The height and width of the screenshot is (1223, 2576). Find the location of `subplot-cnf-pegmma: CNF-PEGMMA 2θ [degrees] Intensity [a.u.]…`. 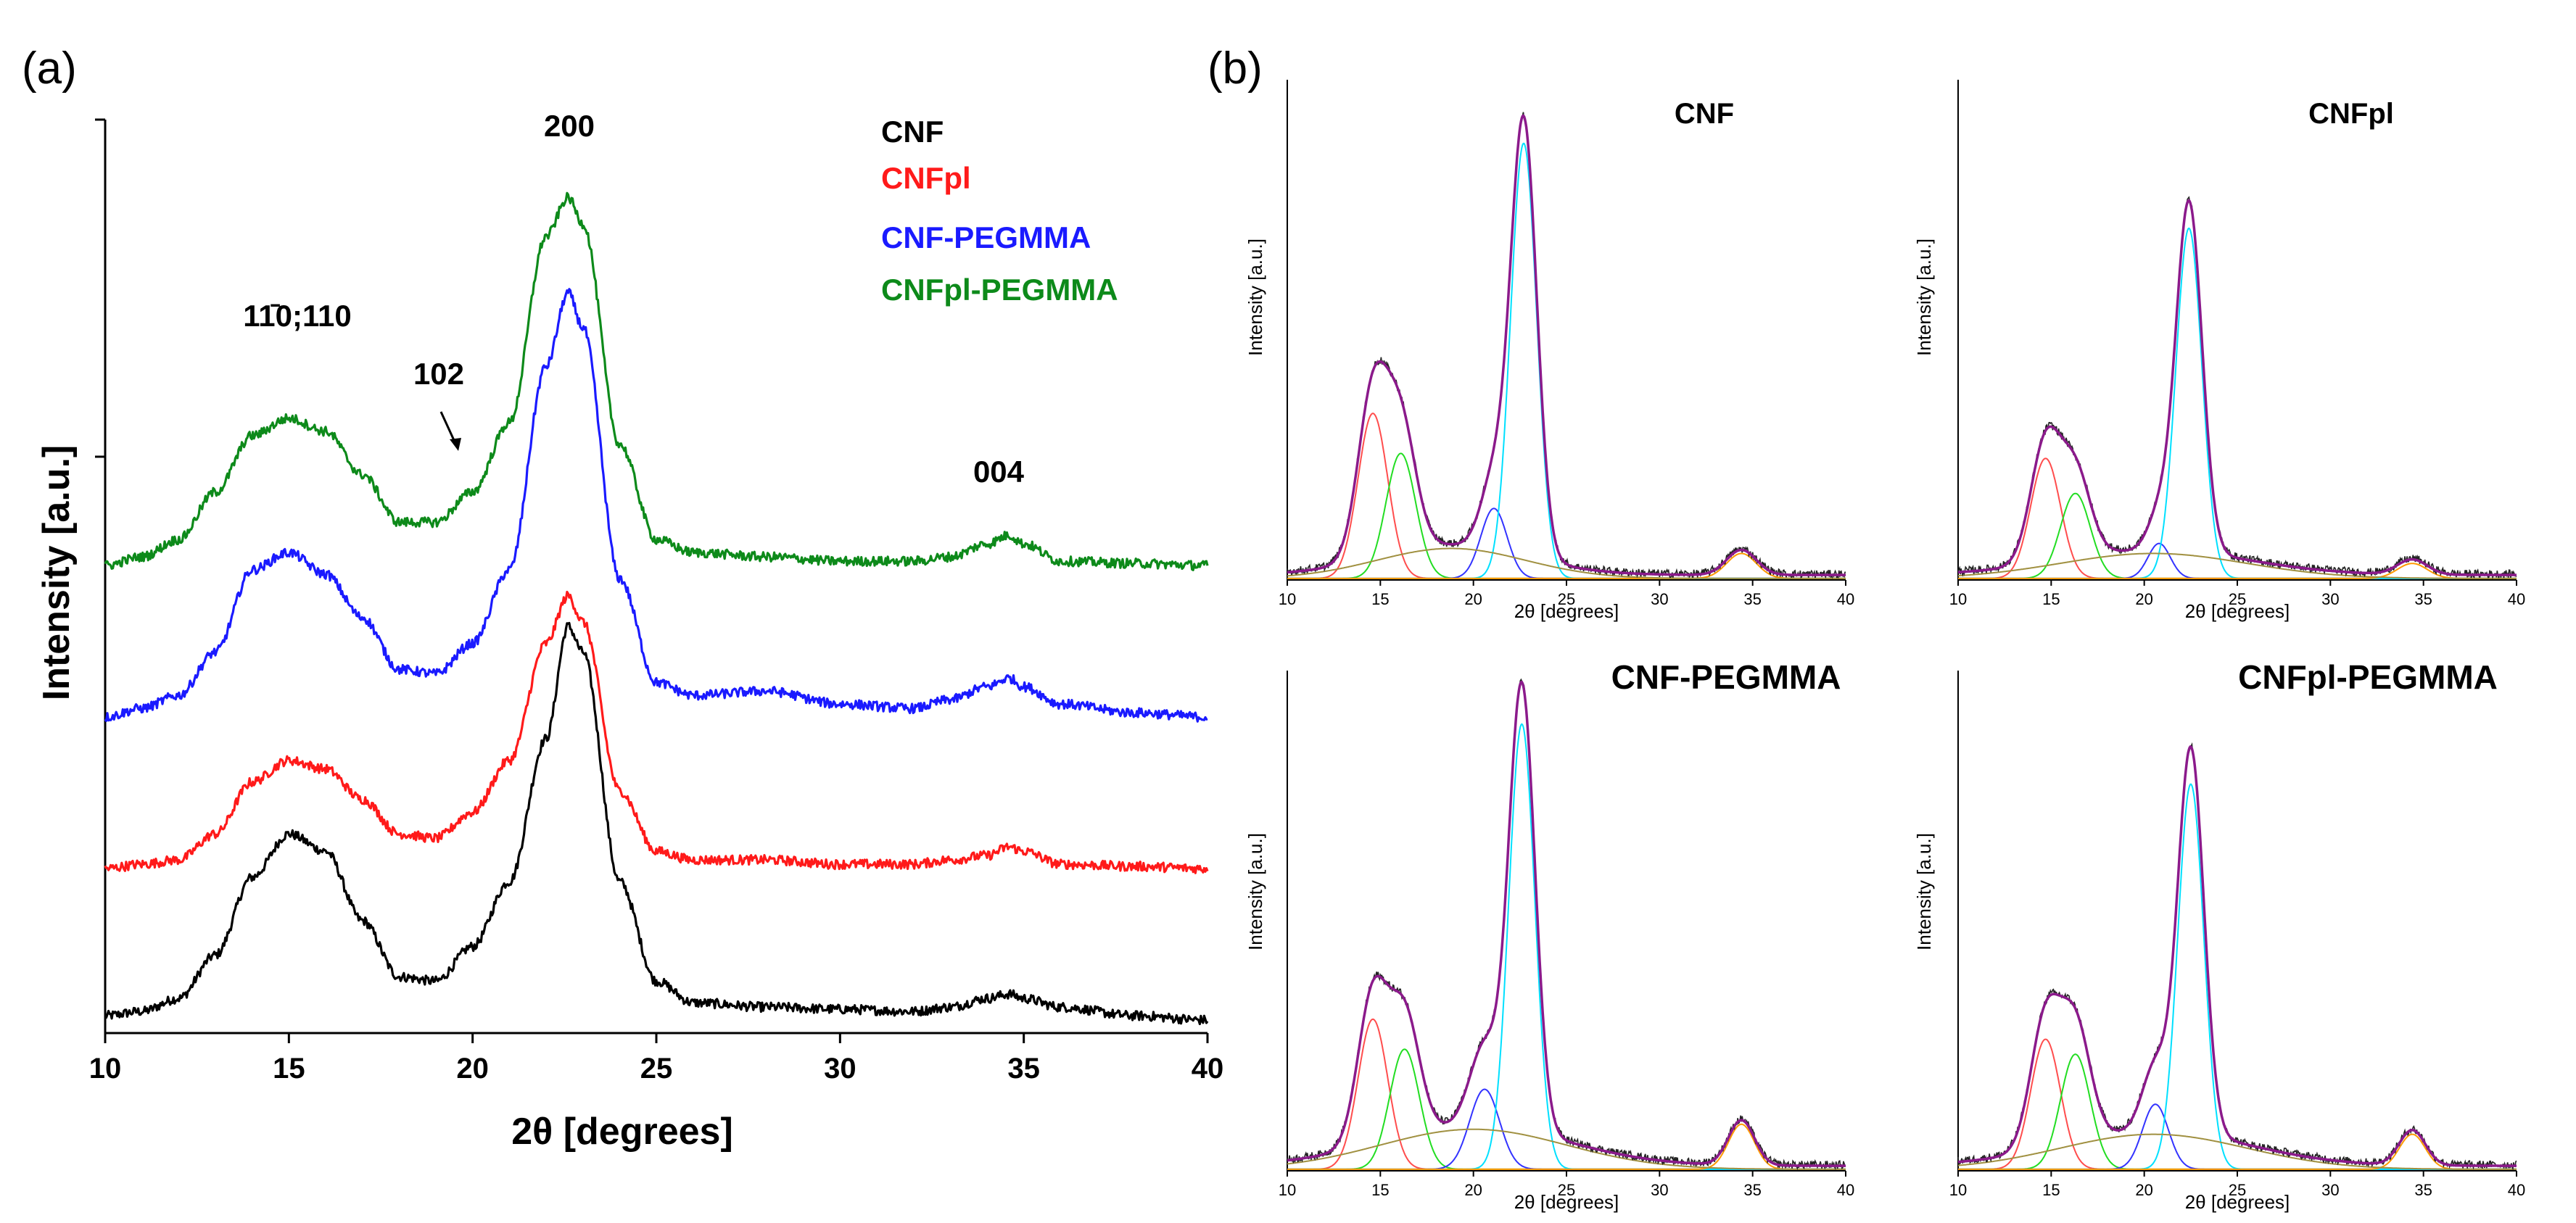

subplot-cnf-pegmma: CNF-PEGMMA 2θ [degrees] Intensity [a.u.]… is located at coordinates (1549, 935).